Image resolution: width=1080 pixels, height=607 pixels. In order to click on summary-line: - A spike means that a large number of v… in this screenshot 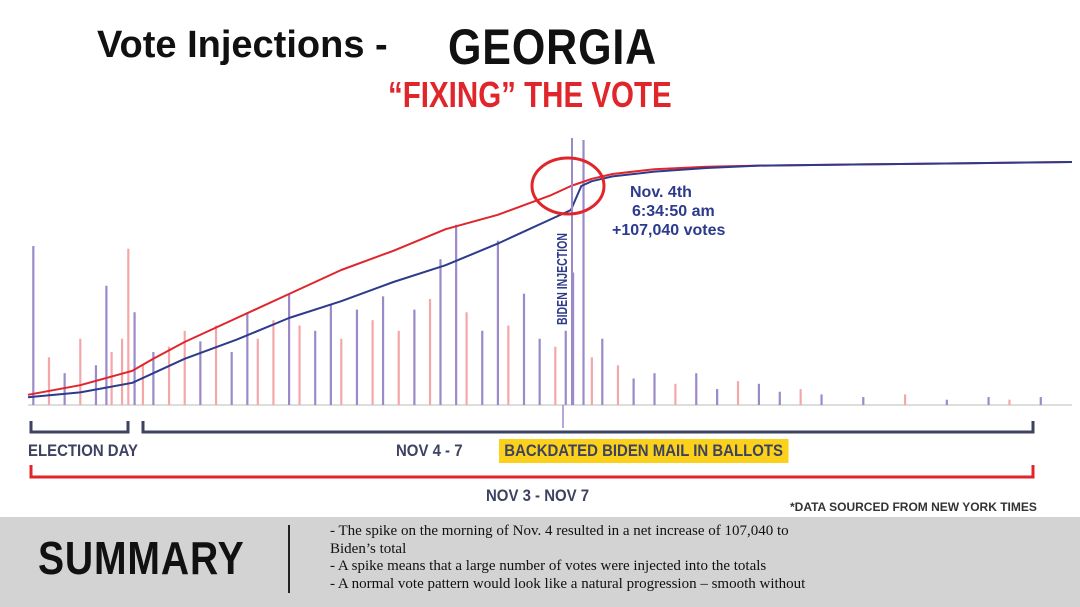, I will do `click(548, 566)`.